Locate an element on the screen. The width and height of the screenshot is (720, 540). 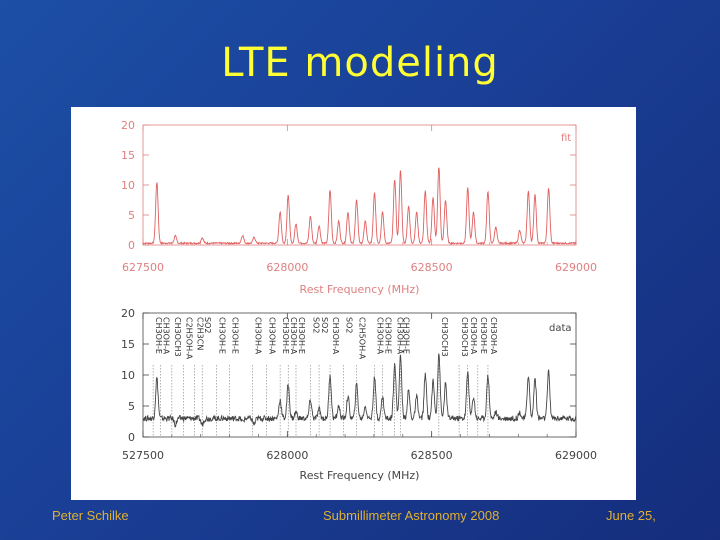
x-tick-label: 527500 is located at coordinates (143, 455).